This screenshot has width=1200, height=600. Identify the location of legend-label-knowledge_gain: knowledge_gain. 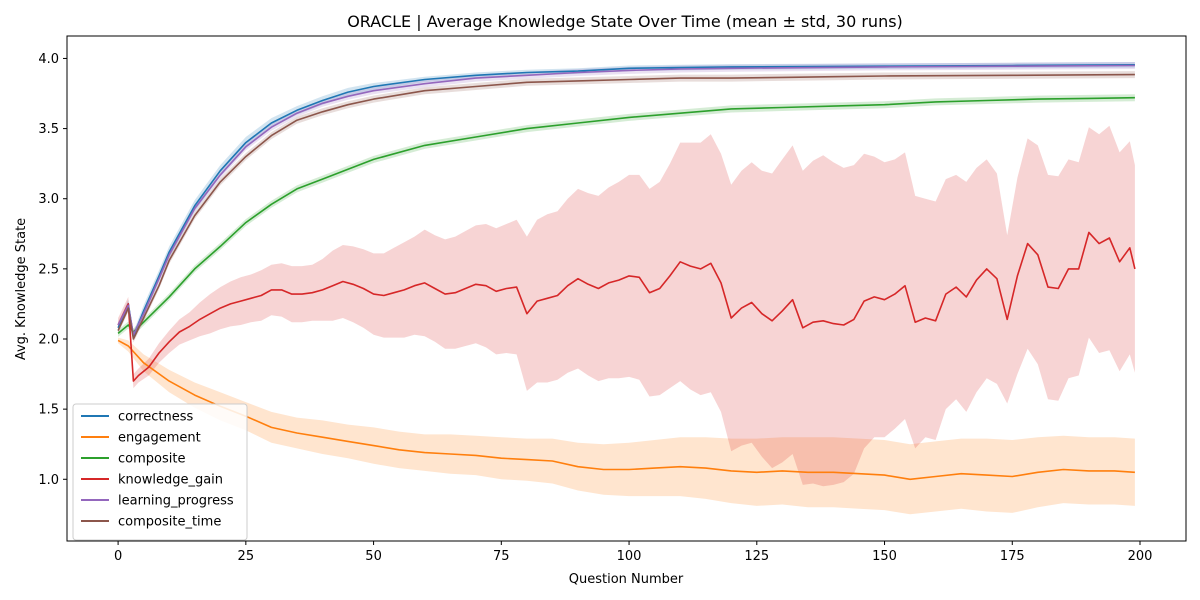
(170, 480).